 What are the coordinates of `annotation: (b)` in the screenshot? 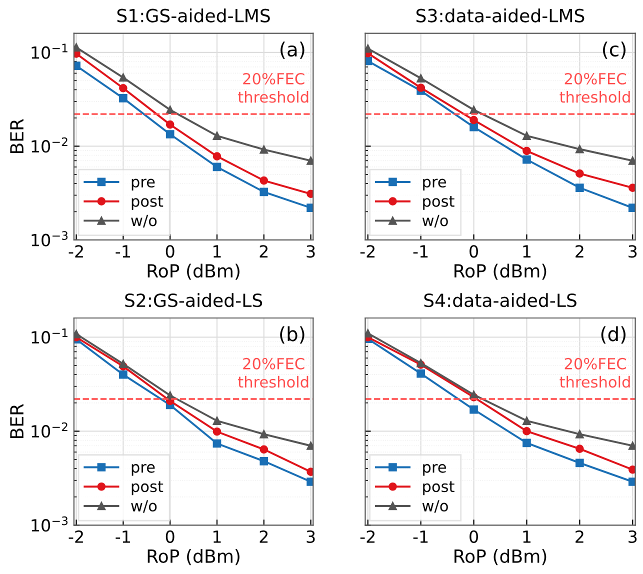 It's located at (292, 335).